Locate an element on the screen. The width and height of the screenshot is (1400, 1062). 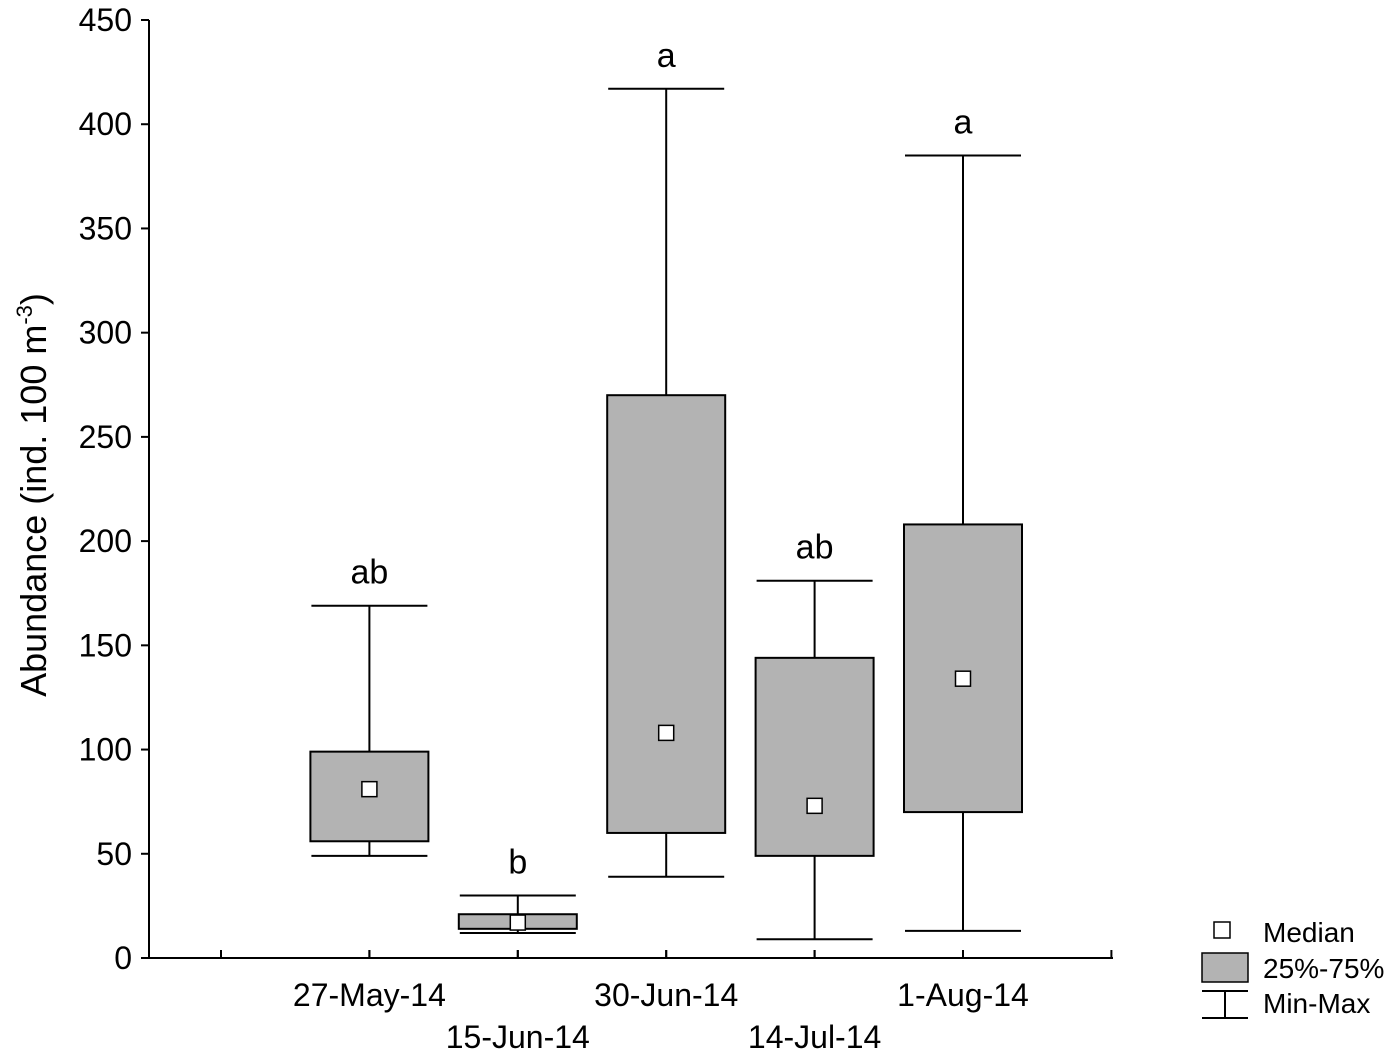
legend-median-icon is located at coordinates (1222, 930).